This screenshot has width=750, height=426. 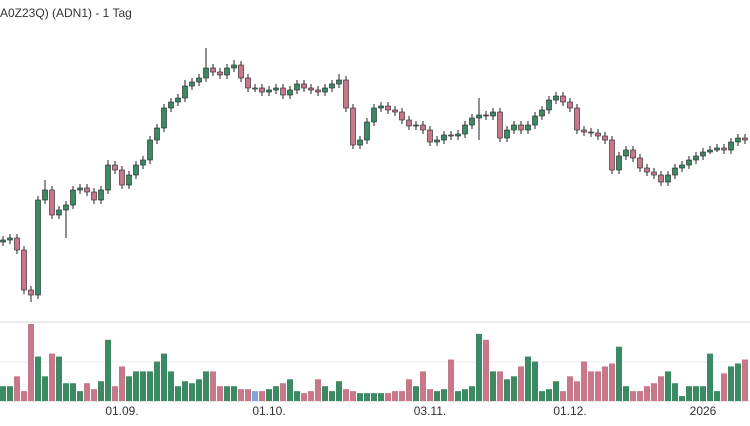 I want to click on x-tick-label: 03.11., so click(x=430, y=411).